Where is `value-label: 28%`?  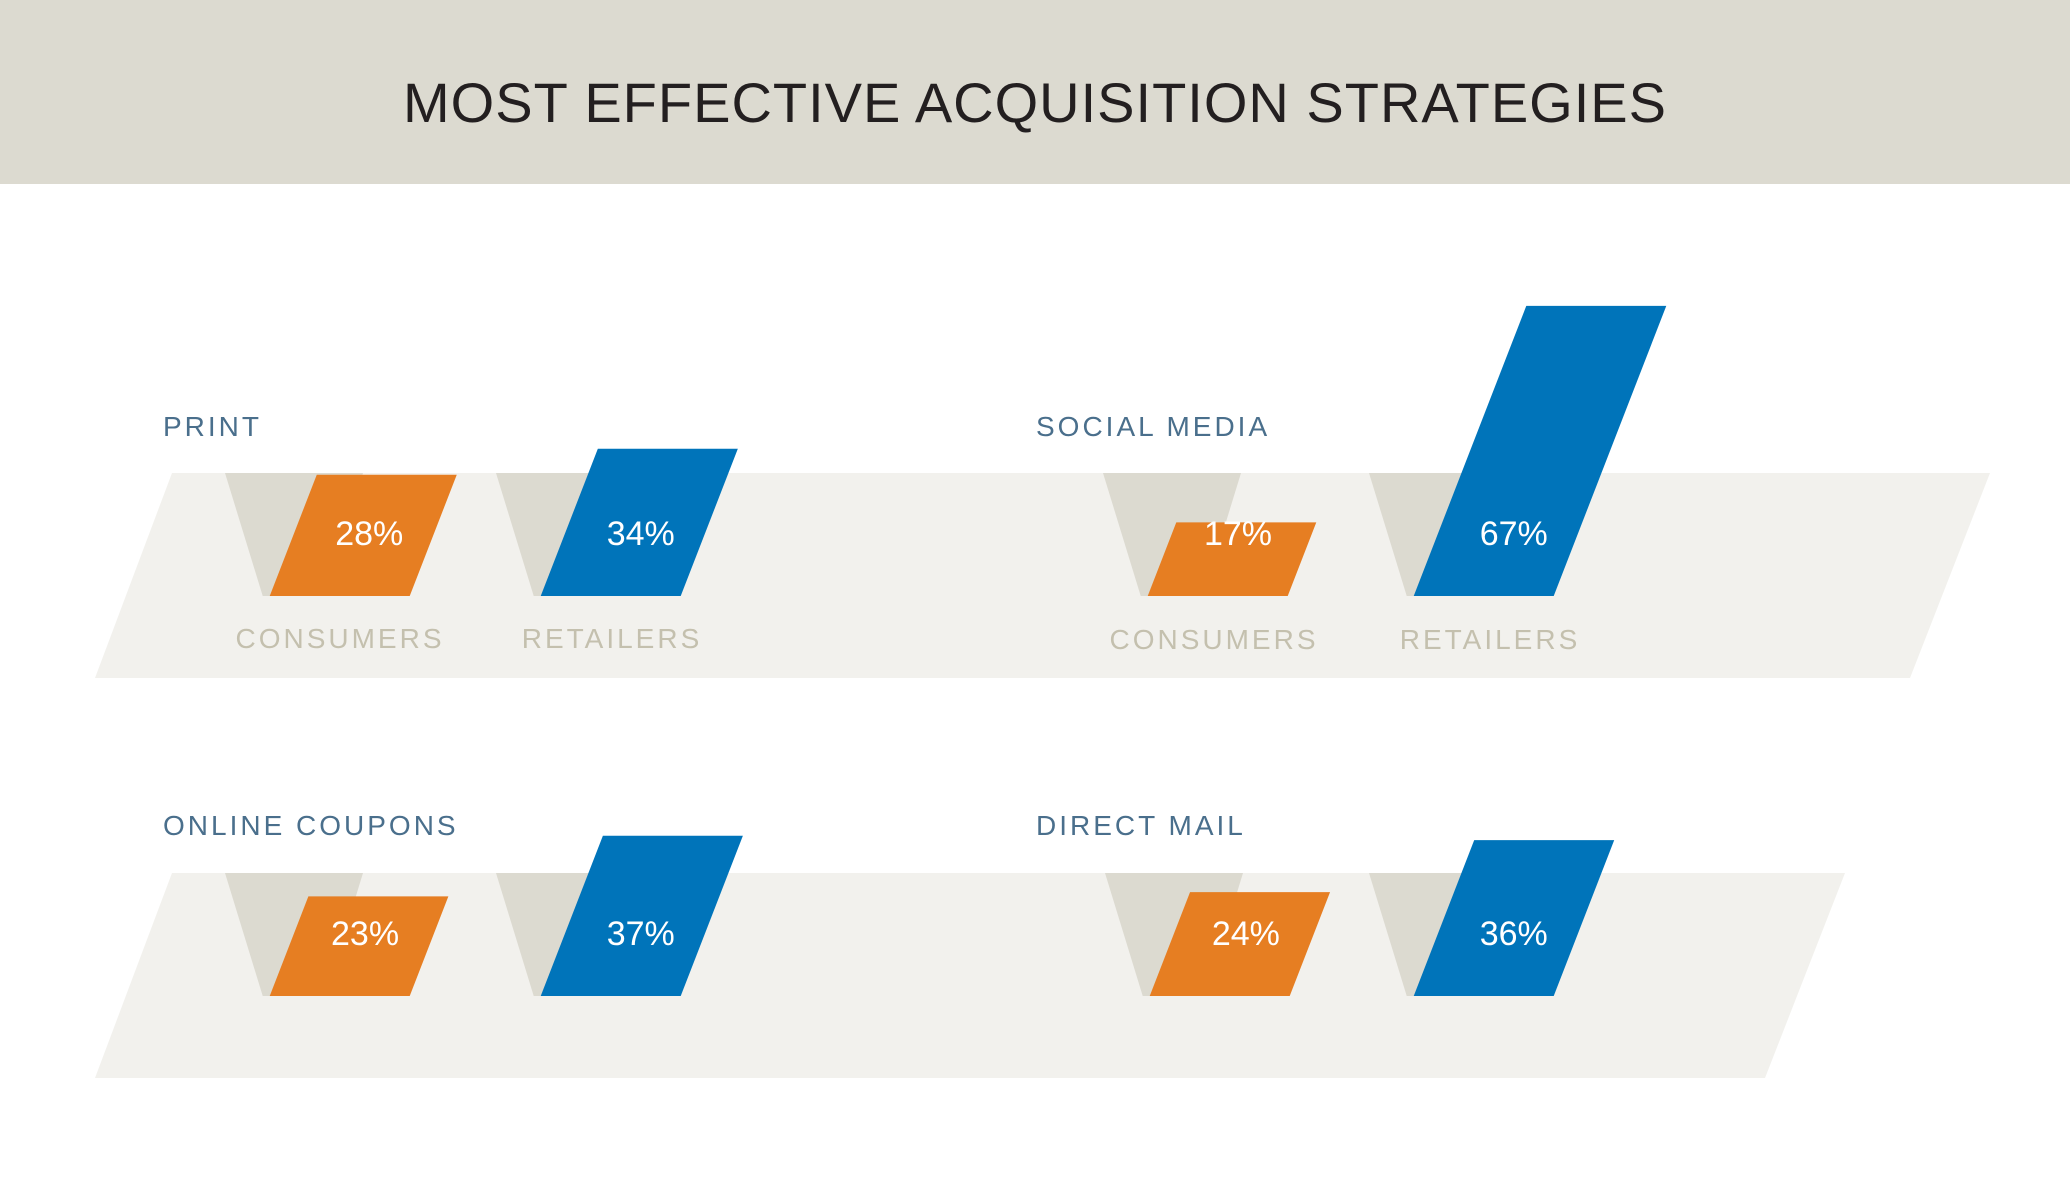
value-label: 28% is located at coordinates (369, 534).